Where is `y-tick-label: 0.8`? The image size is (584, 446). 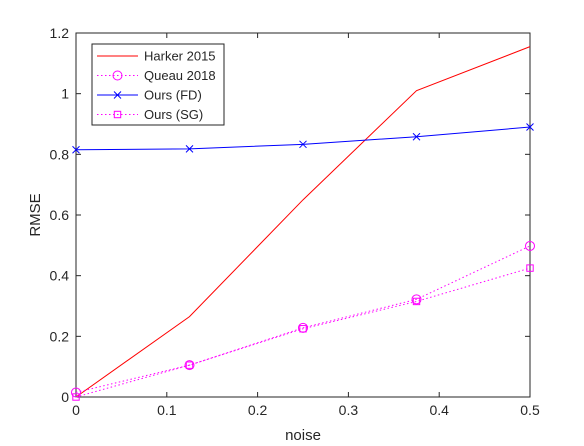 y-tick-label: 0.8 is located at coordinates (60, 154).